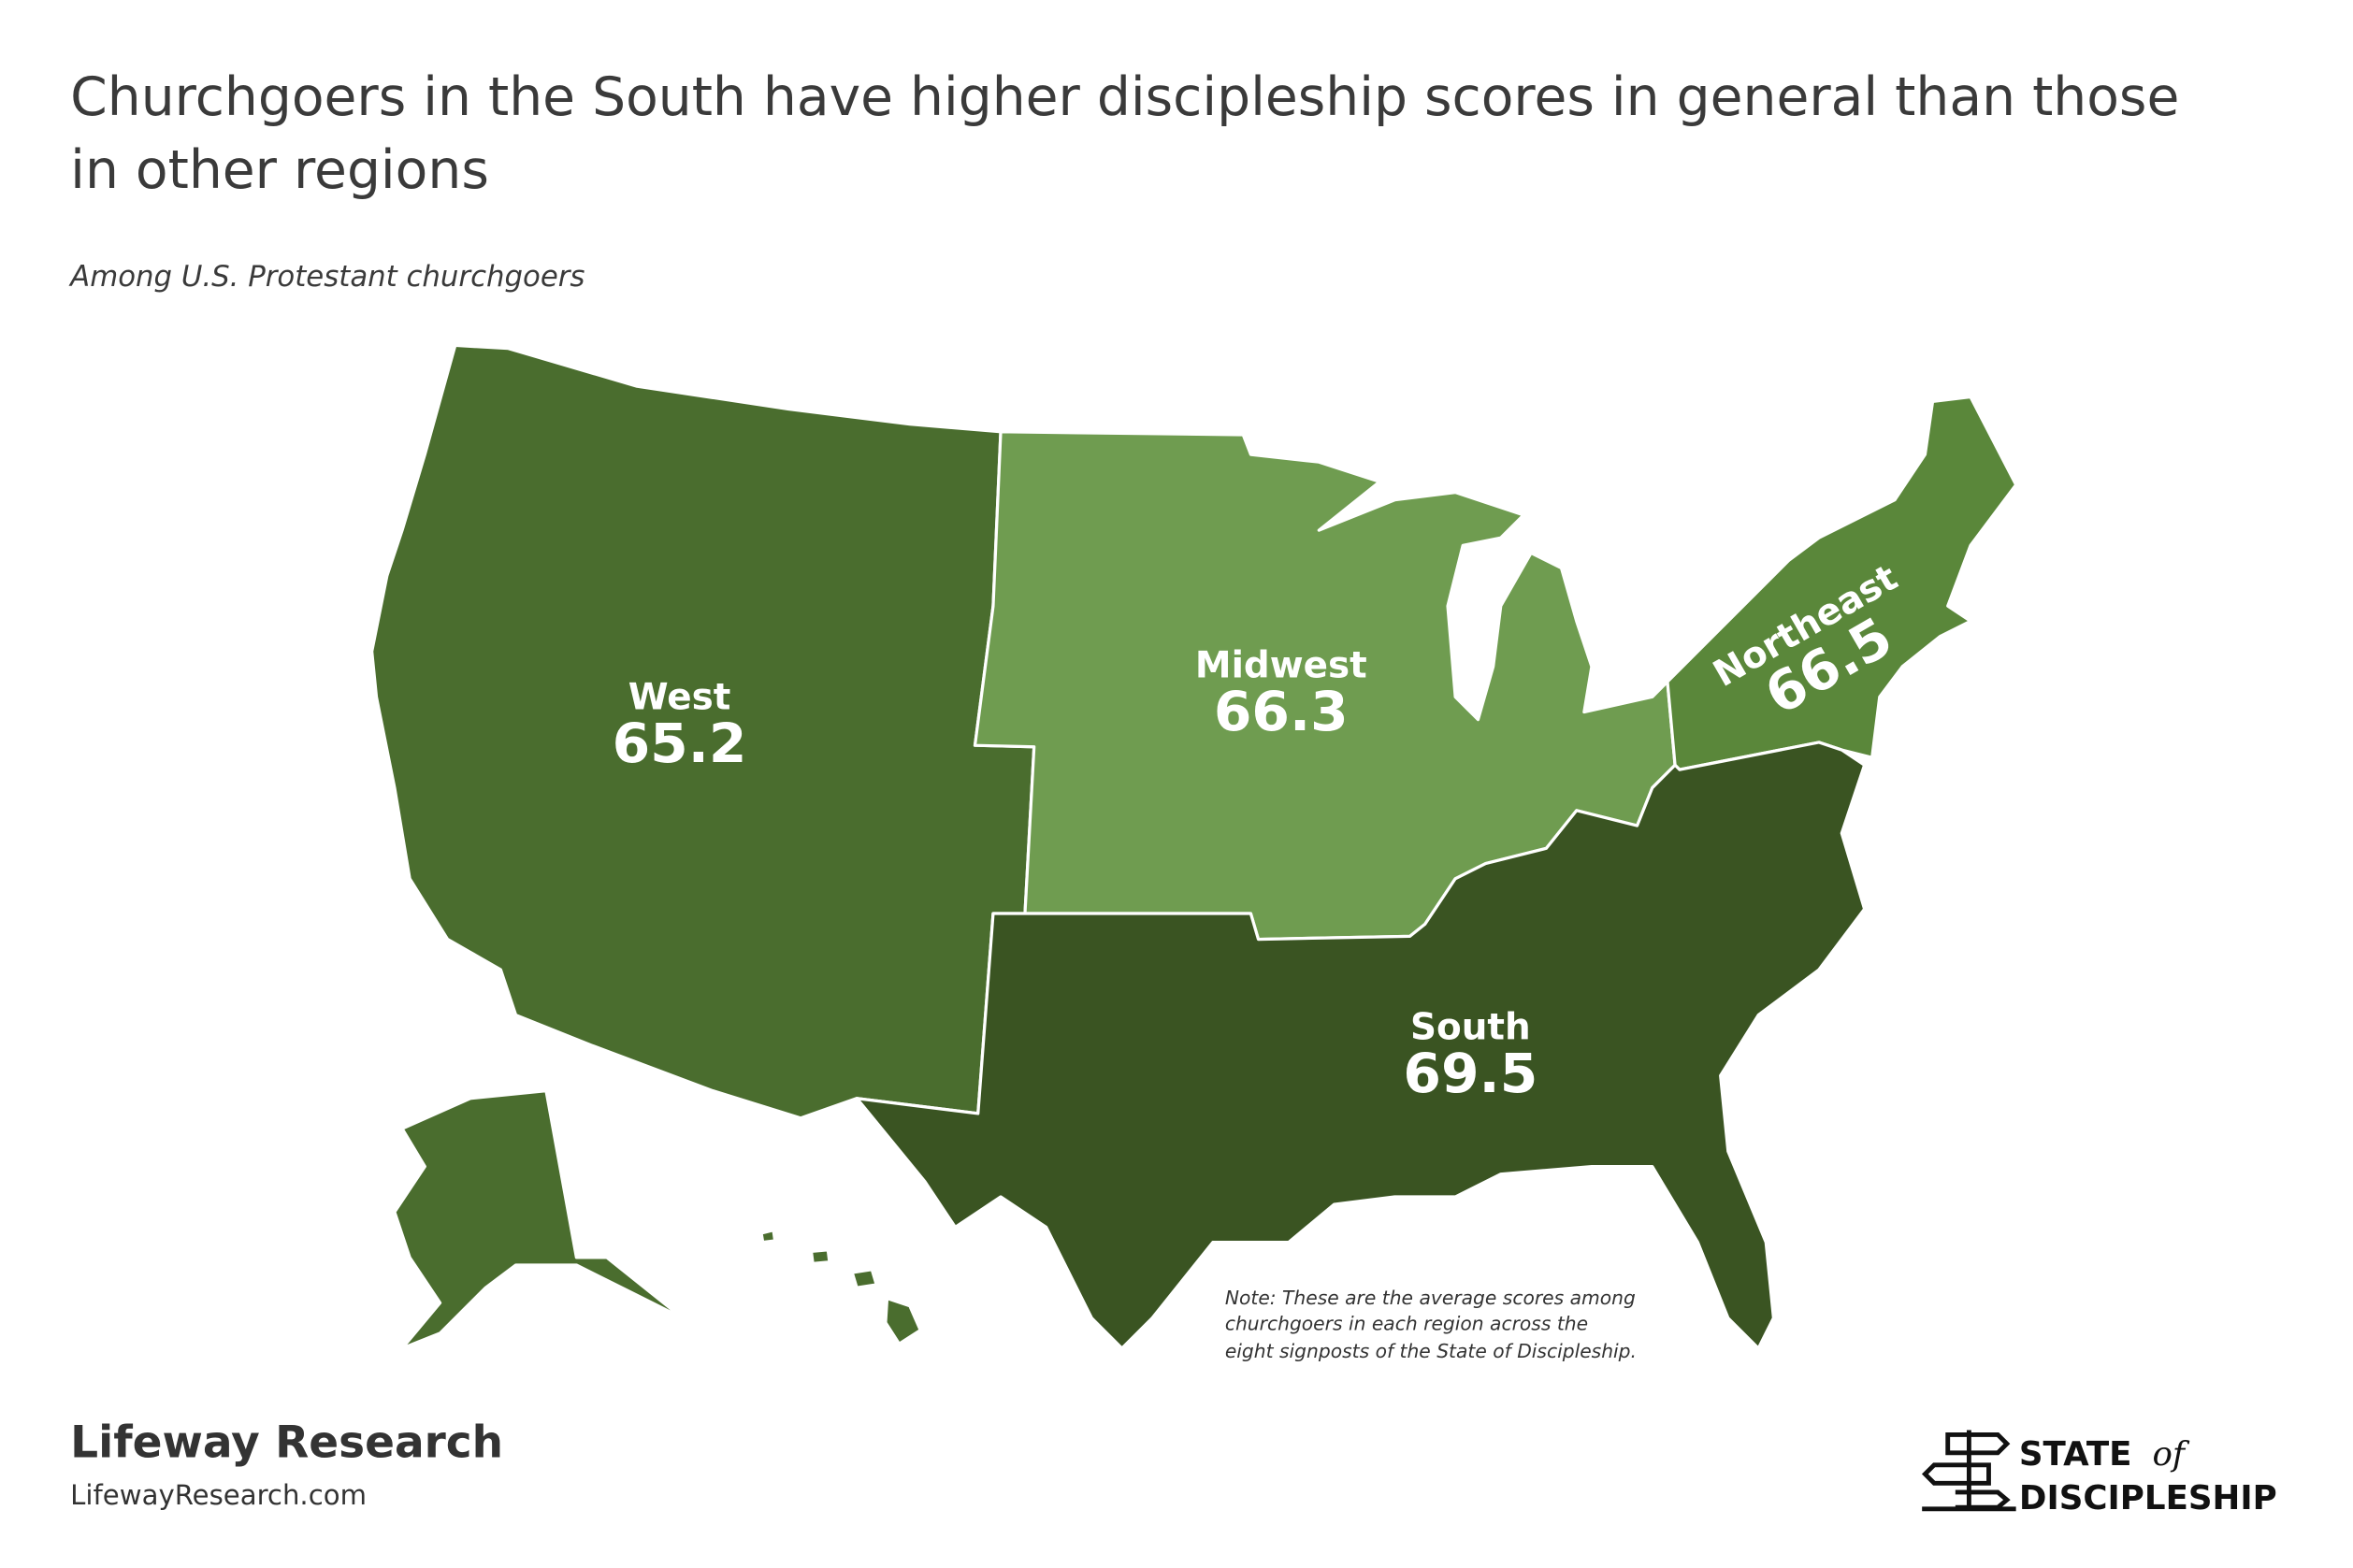 This screenshot has height=1568, width=2353. Describe the element at coordinates (1968, 1471) in the screenshot. I see `logo-icon` at that location.